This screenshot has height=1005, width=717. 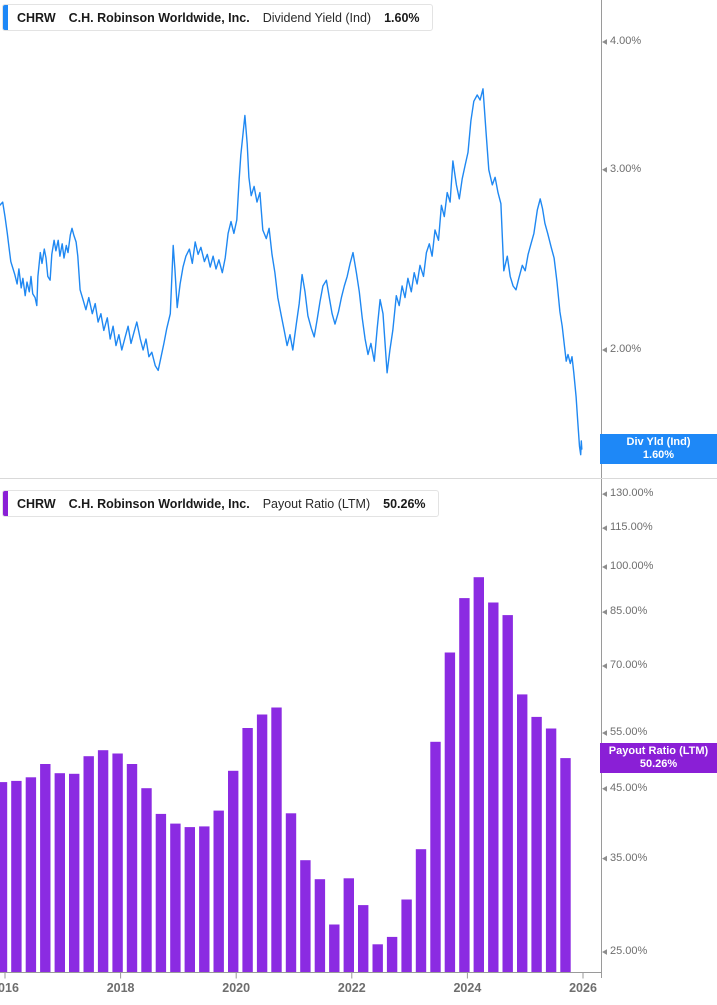 I want to click on metric-current-value: 50.26%, so click(x=404, y=503).